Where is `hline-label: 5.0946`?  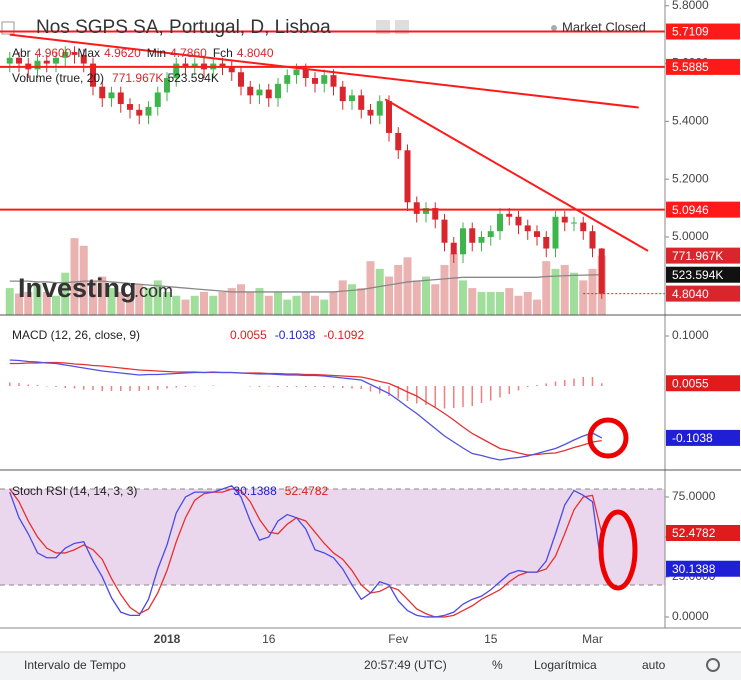
hline-label: 5.0946 is located at coordinates (690, 210).